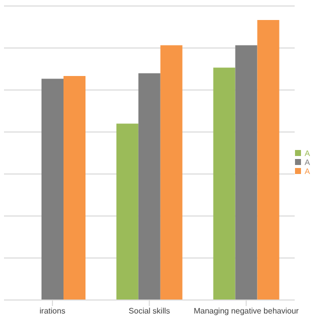 Image resolution: width=324 pixels, height=324 pixels. What do you see at coordinates (53, 311) in the screenshot?
I see `x-tick-label: irations` at bounding box center [53, 311].